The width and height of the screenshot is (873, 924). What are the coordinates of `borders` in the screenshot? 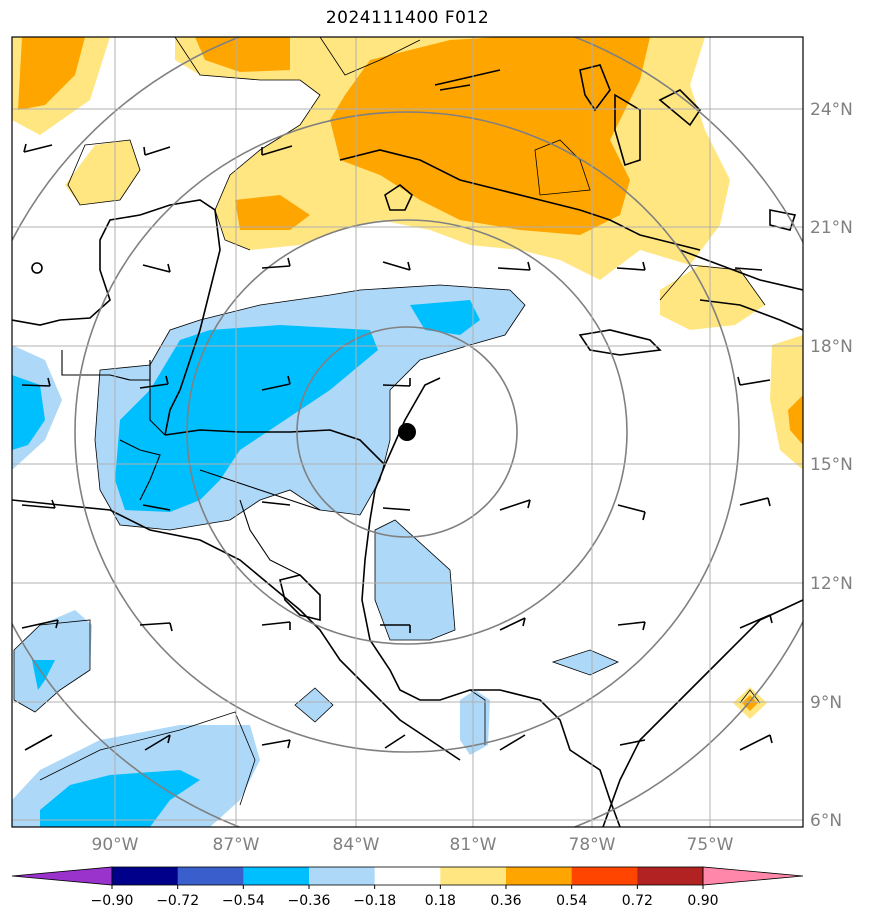 It's located at (191, 463).